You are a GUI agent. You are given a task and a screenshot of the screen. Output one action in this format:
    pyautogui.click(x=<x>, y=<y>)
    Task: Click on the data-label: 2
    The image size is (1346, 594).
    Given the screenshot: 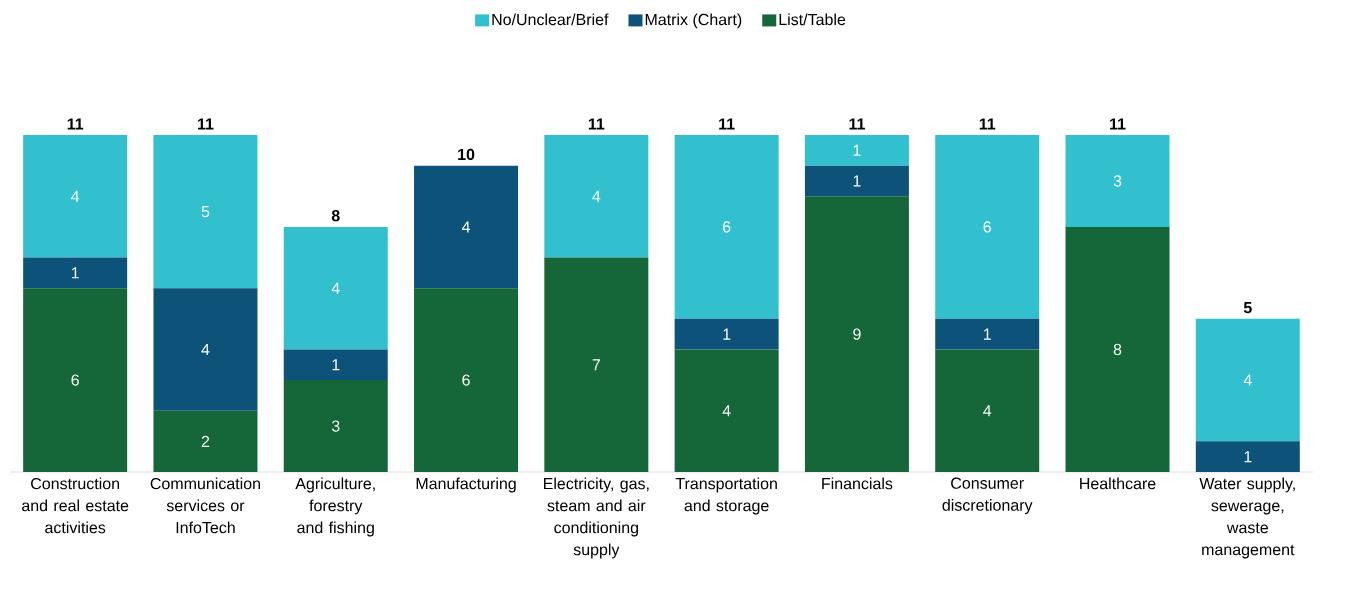 What is the action you would take?
    pyautogui.click(x=205, y=441)
    